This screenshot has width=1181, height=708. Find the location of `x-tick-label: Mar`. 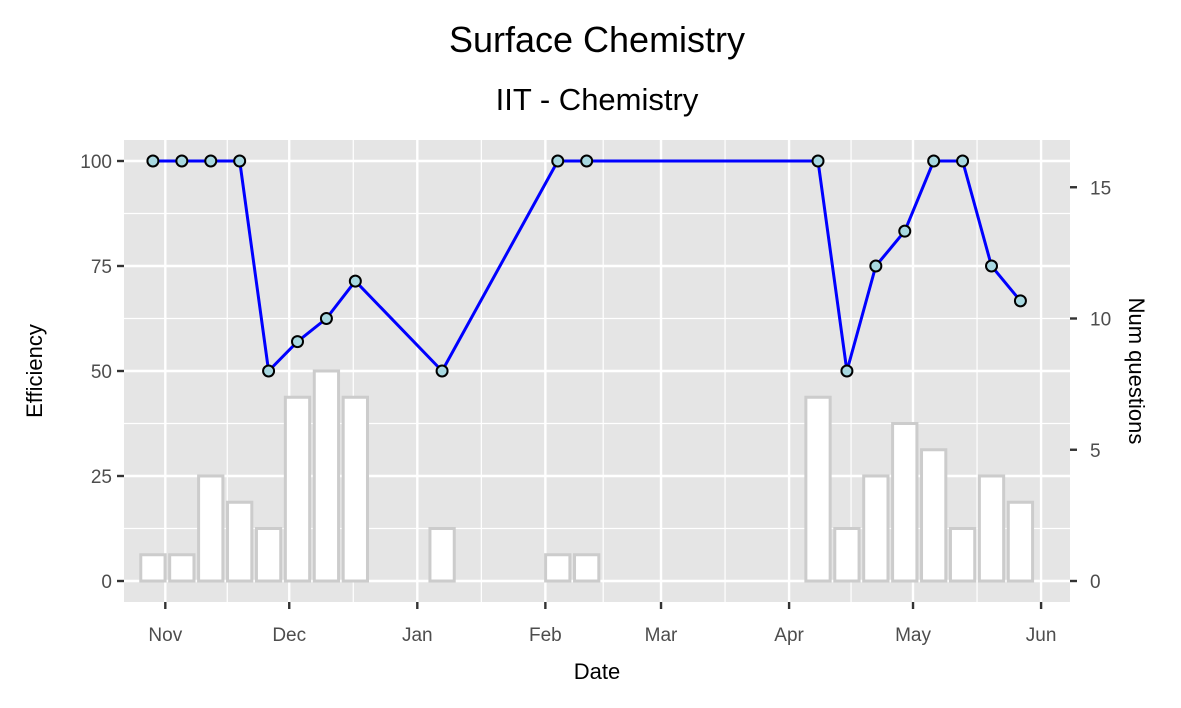

x-tick-label: Mar is located at coordinates (661, 635).